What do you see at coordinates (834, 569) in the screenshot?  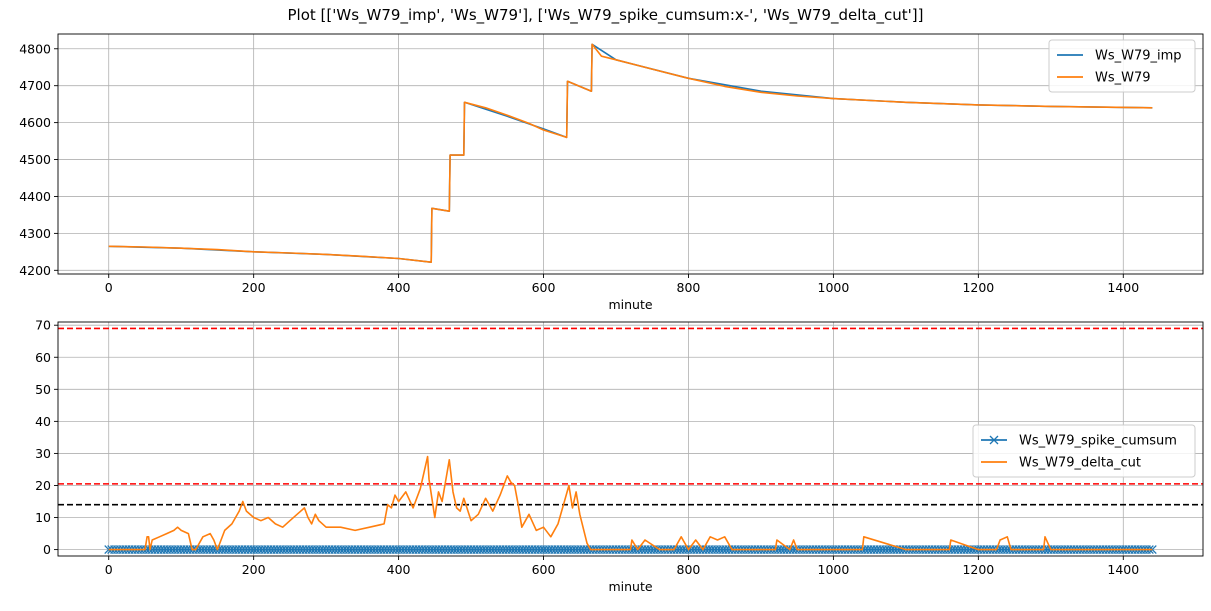 I see `plot2-xtick-label: 1000` at bounding box center [834, 569].